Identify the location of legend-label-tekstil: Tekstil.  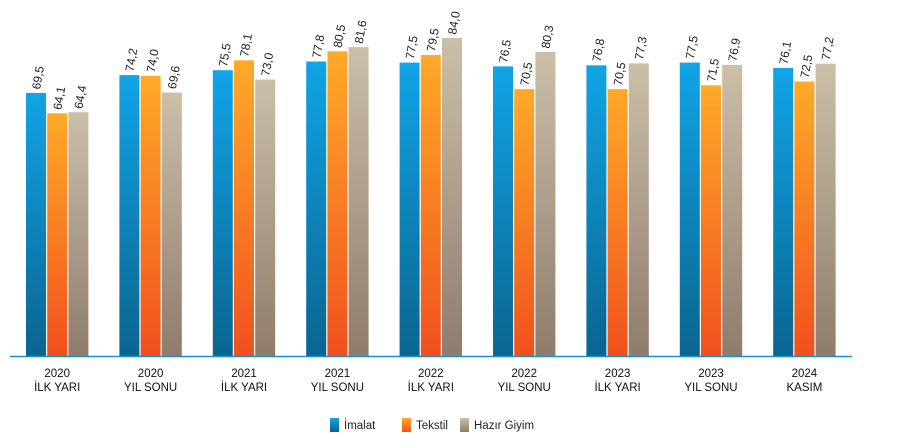
(432, 426).